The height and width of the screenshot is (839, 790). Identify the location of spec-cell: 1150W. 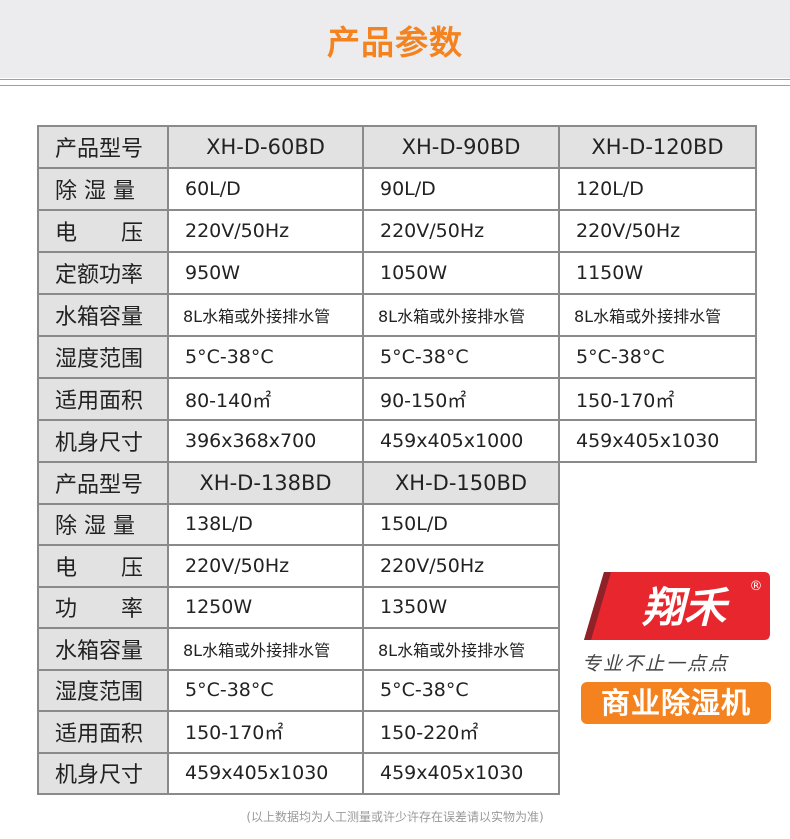
(657, 273).